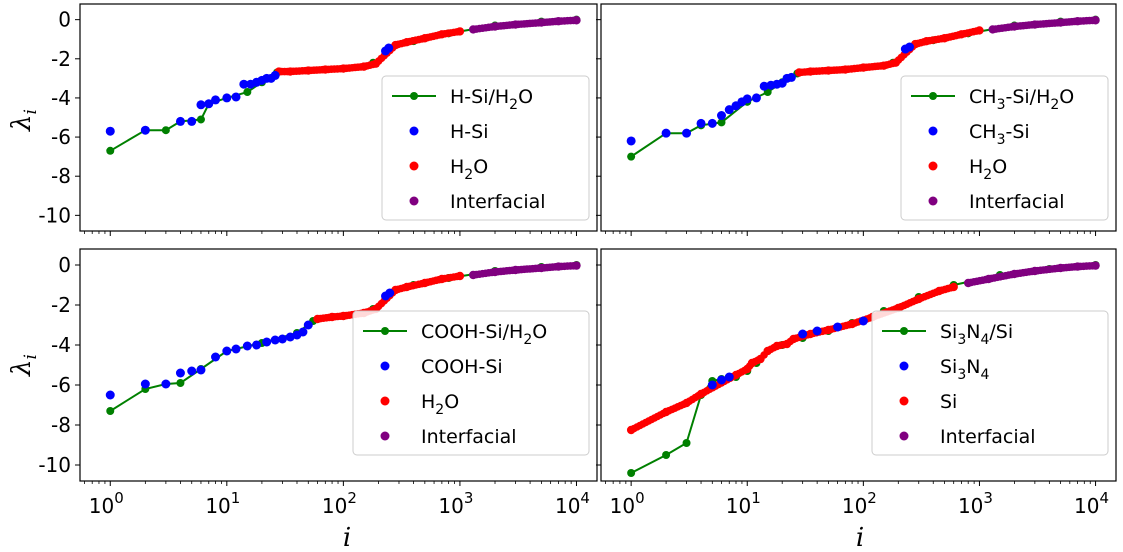 This screenshot has height=552, width=1123. Describe the element at coordinates (948, 402) in the screenshot. I see `legend-label: Si` at that location.